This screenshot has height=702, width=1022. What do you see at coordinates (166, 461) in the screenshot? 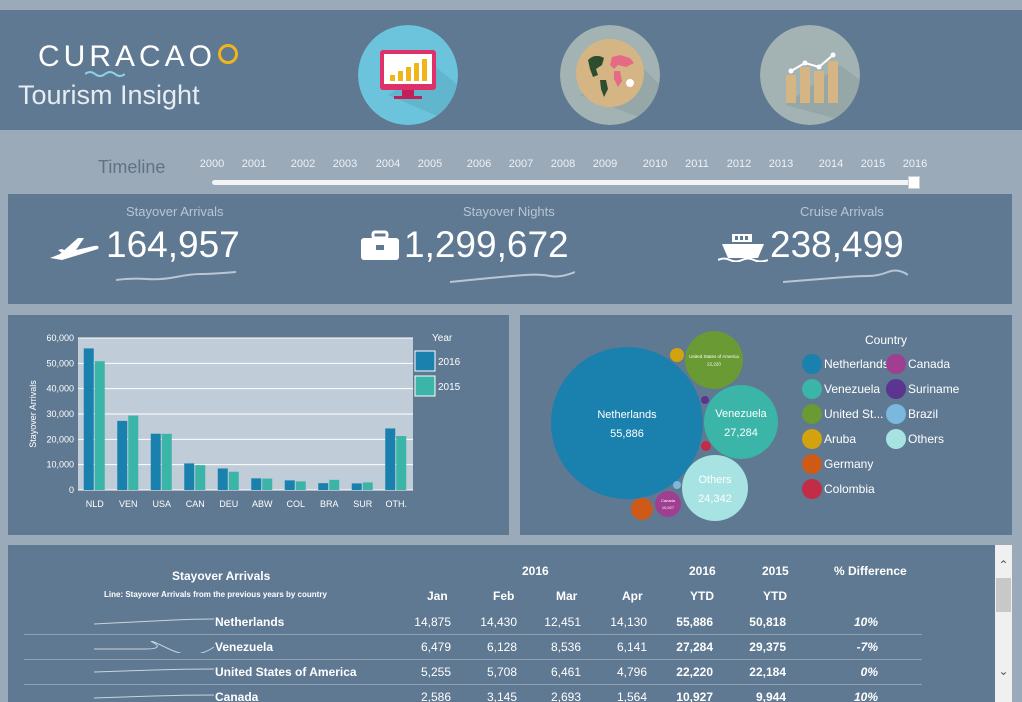
I see `bar-2015-USA` at bounding box center [166, 461].